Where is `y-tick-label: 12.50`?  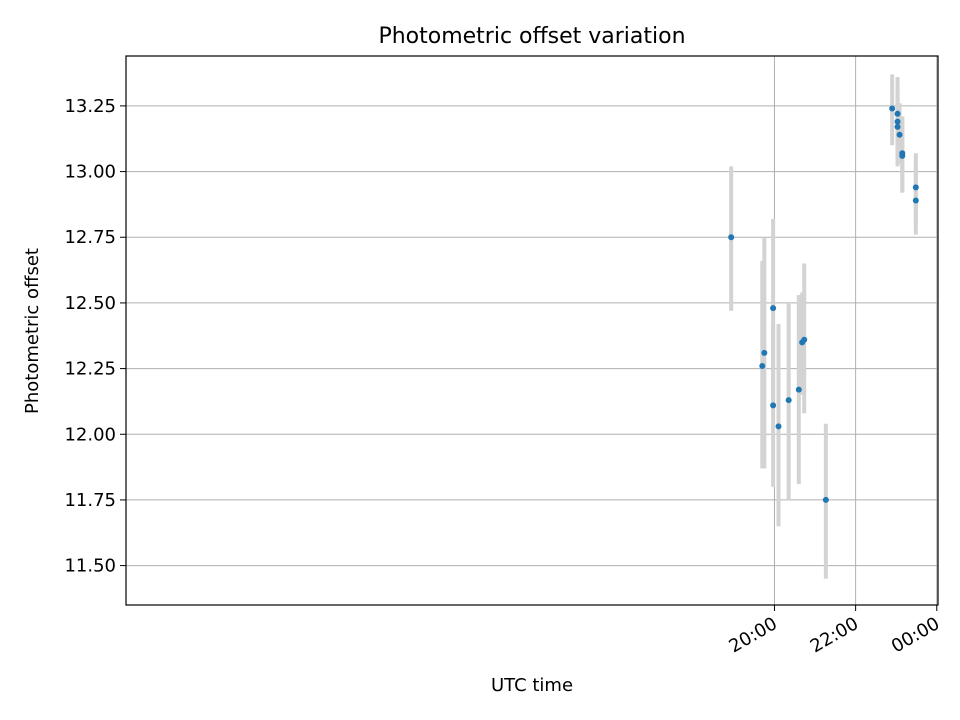
y-tick-label: 12.50 is located at coordinates (90, 303).